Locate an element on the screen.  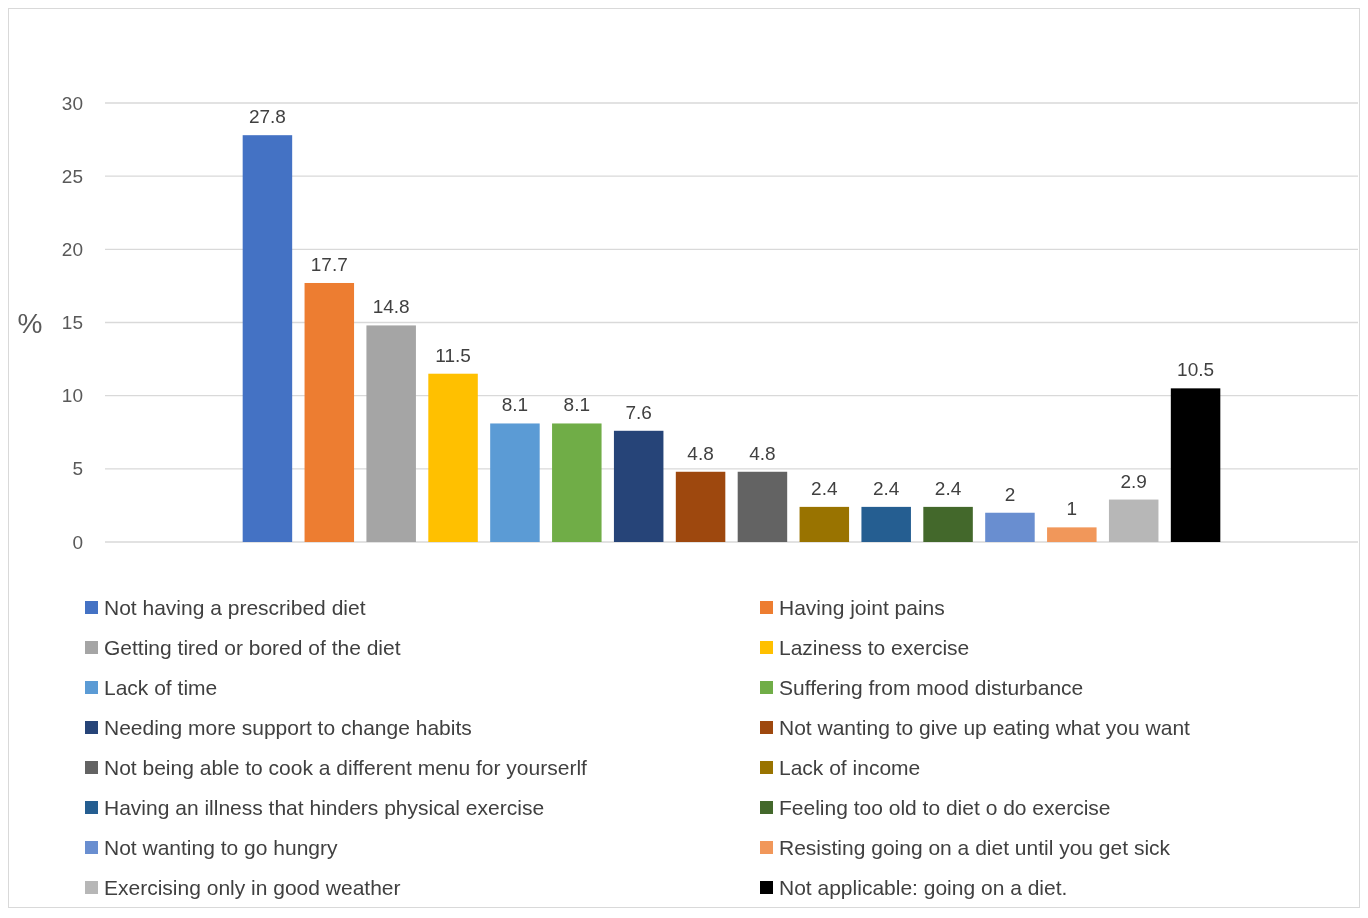
legend-label: Suffering from mood disturbance is located at coordinates (931, 688).